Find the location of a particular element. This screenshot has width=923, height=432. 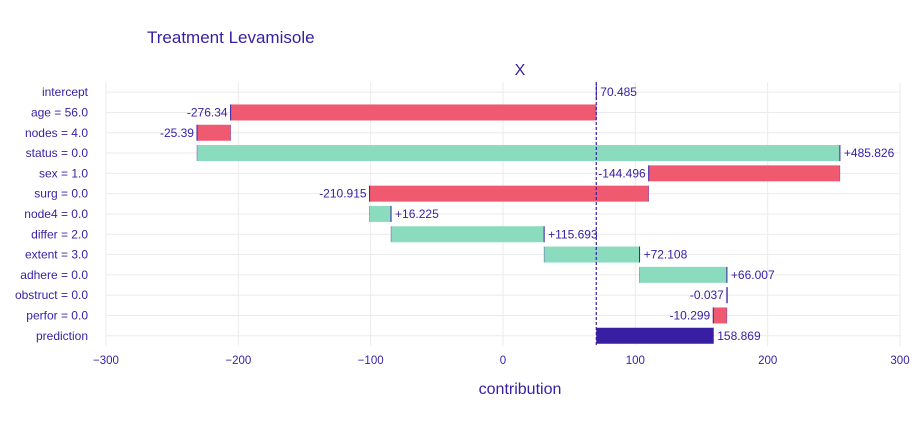

x-tick-label: 300 is located at coordinates (899, 361).